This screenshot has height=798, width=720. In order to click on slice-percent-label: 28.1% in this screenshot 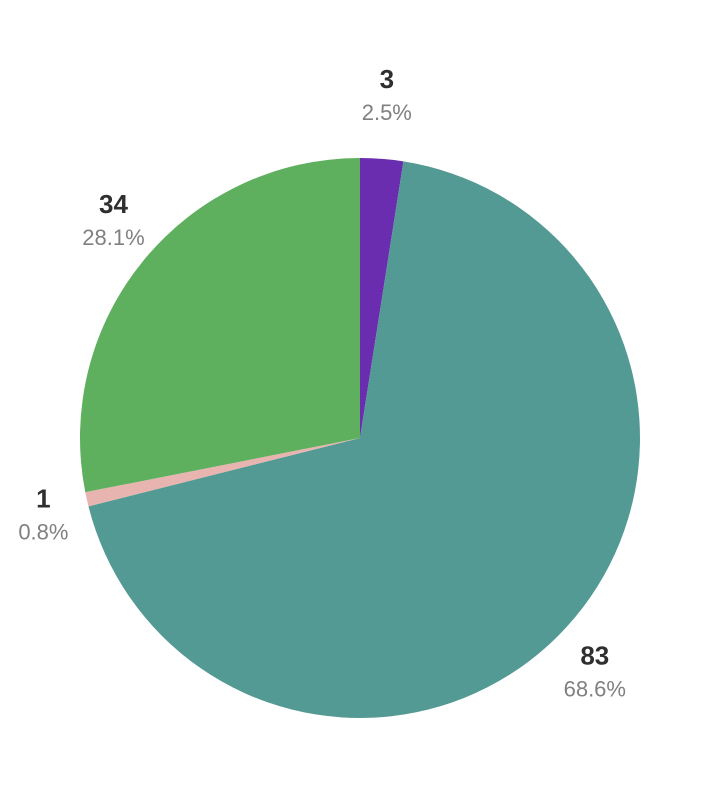, I will do `click(113, 237)`.